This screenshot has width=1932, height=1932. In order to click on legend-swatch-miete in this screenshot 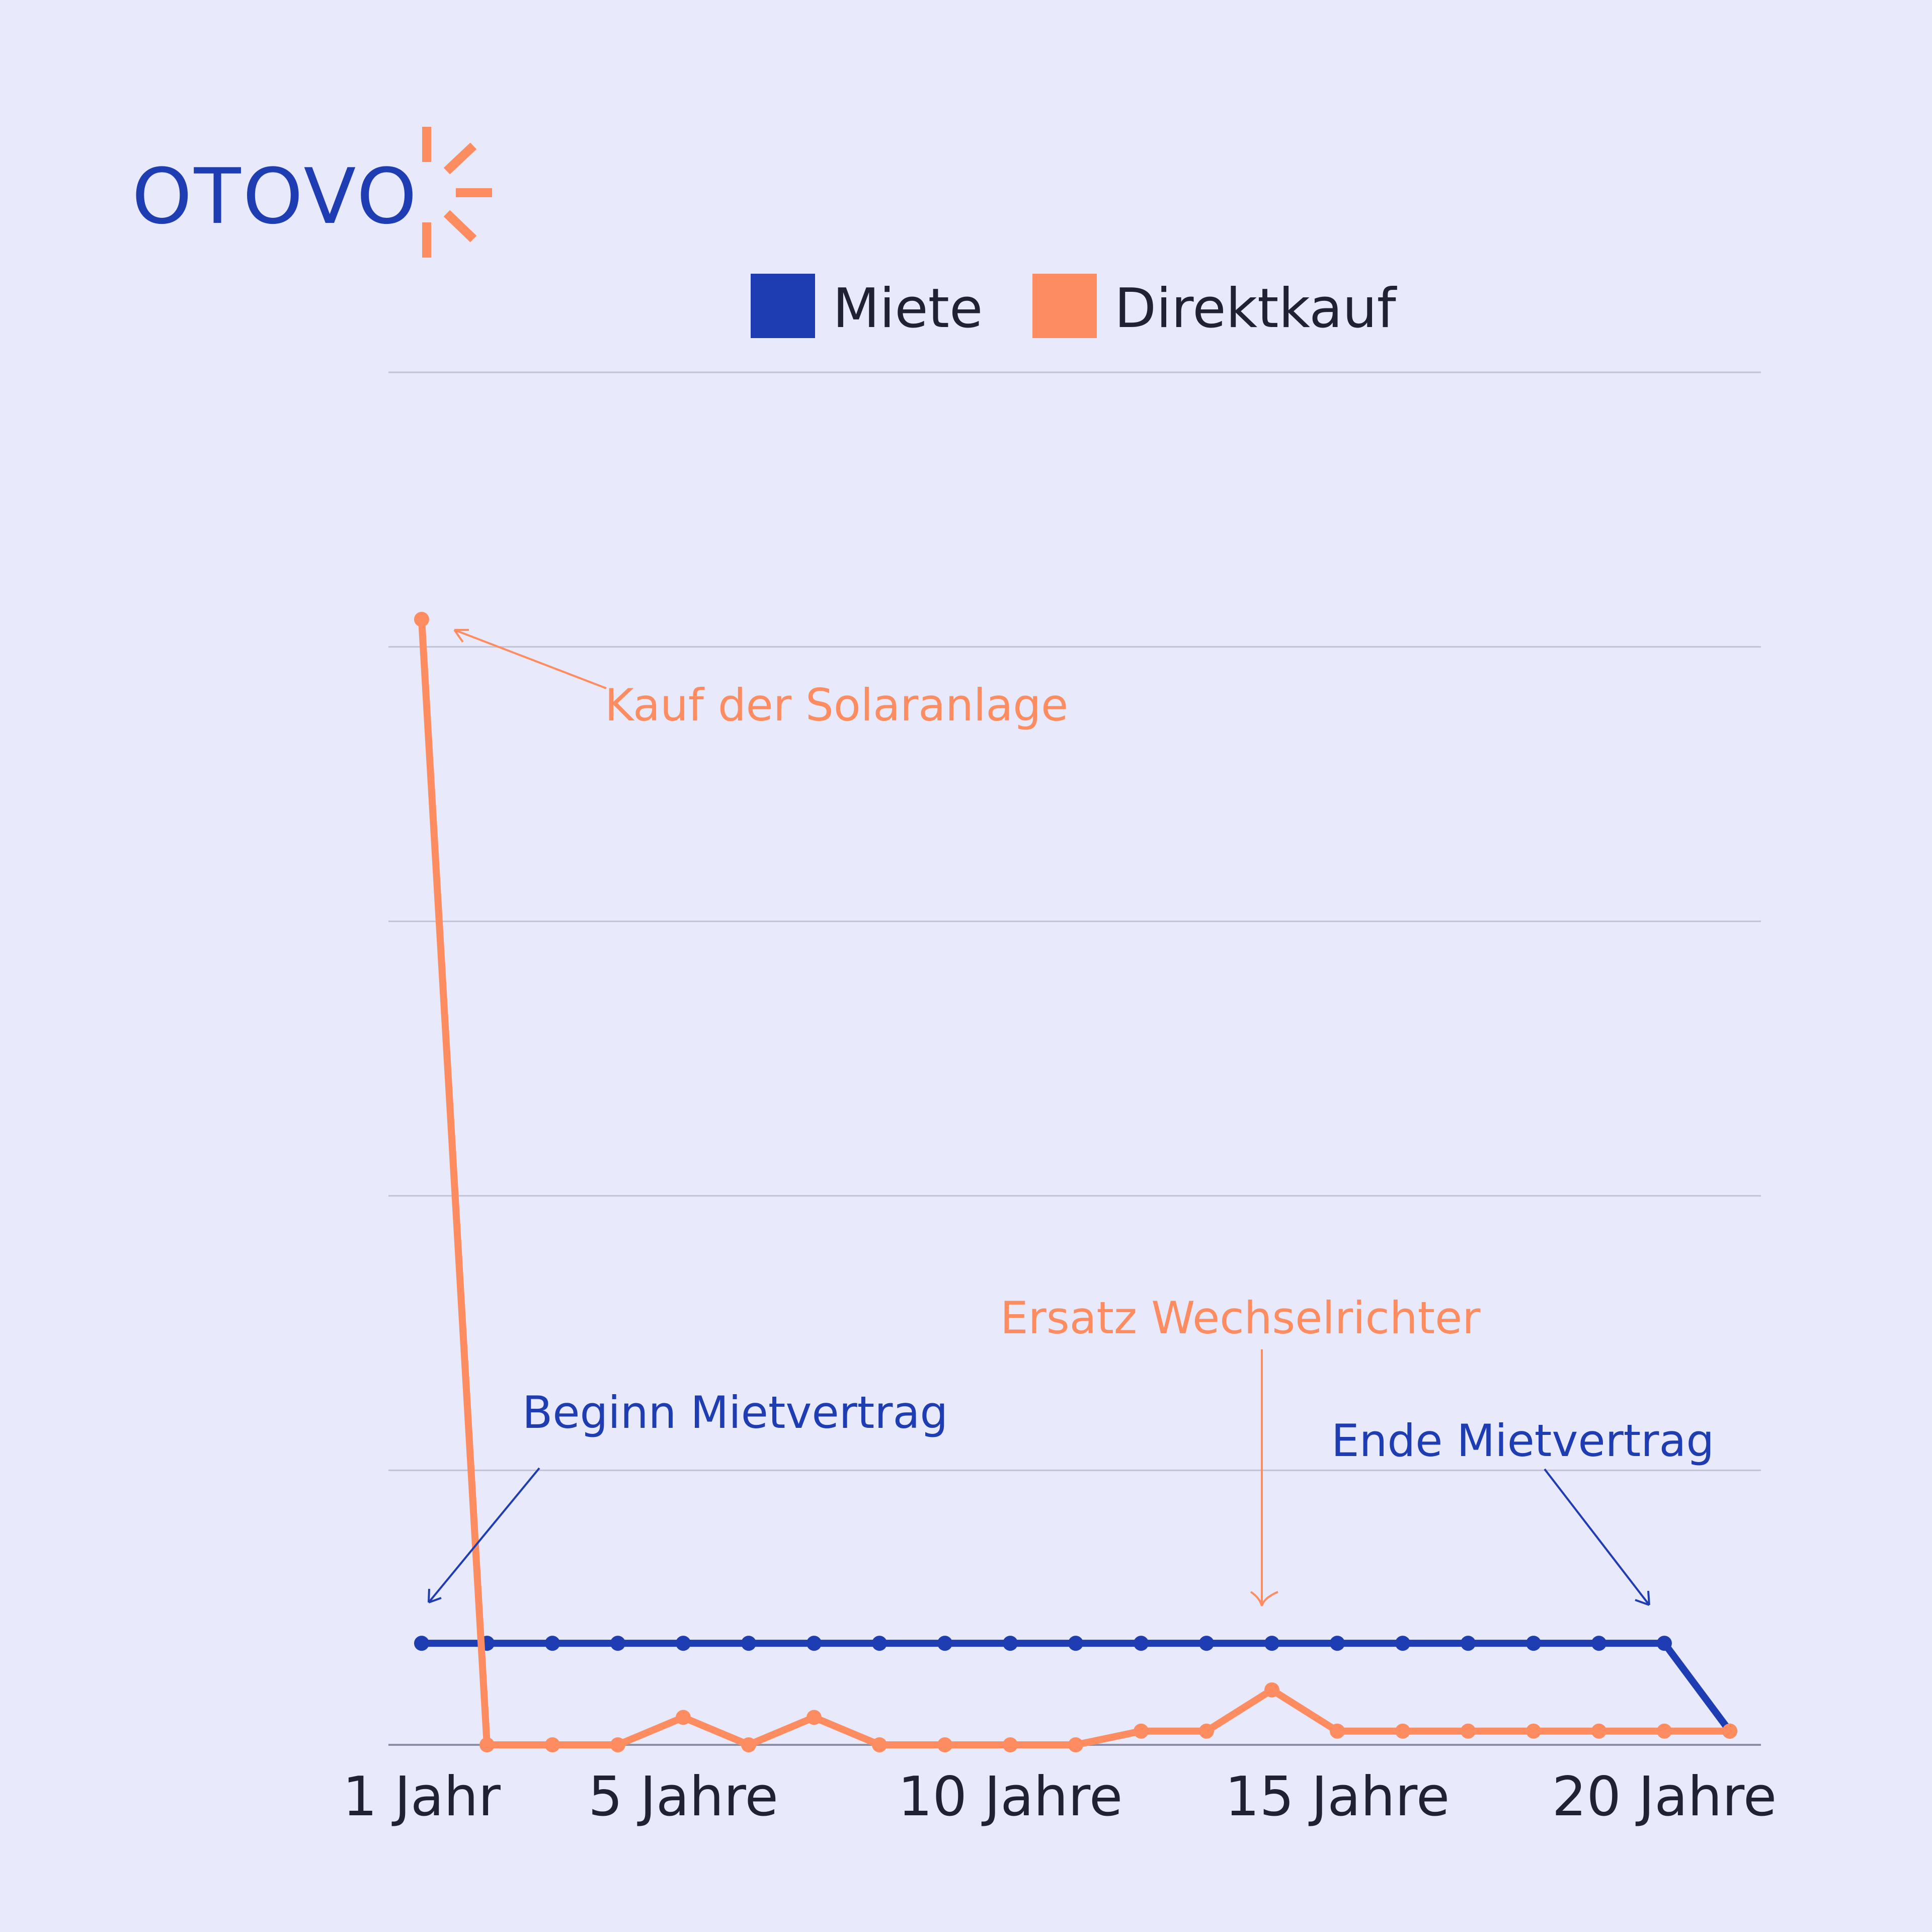, I will do `click(783, 306)`.